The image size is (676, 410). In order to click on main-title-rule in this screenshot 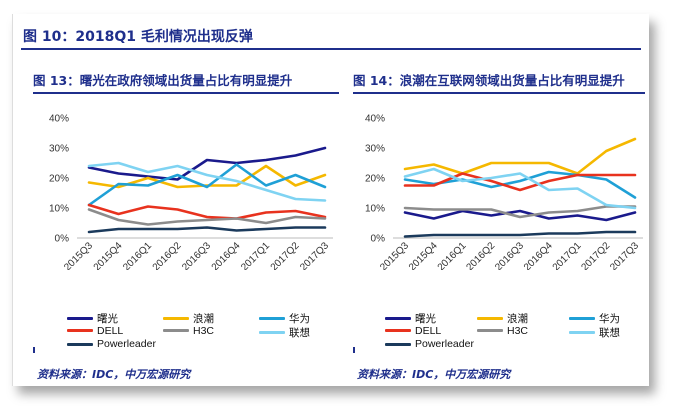, I will do `click(331, 49)`.